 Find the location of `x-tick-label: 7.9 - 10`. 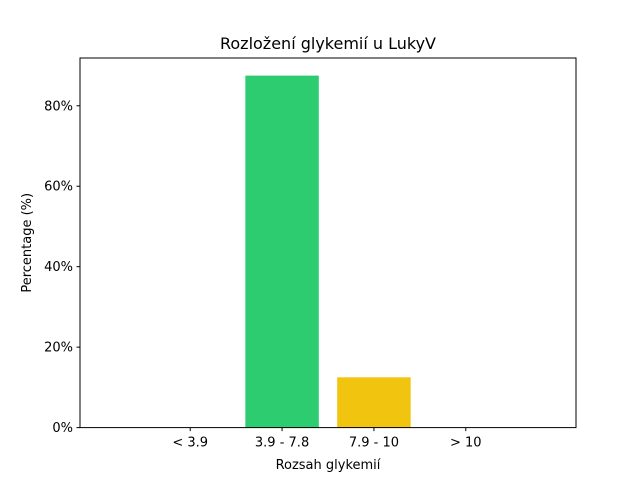

x-tick-label: 7.9 - 10 is located at coordinates (374, 443).